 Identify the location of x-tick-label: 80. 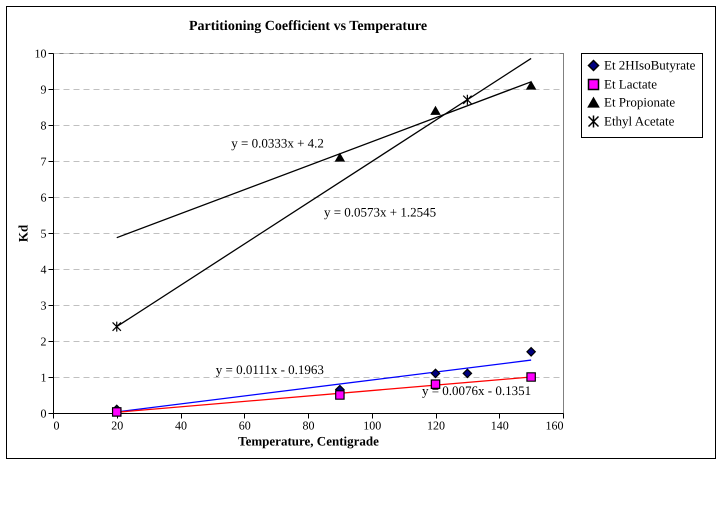
(308, 425).